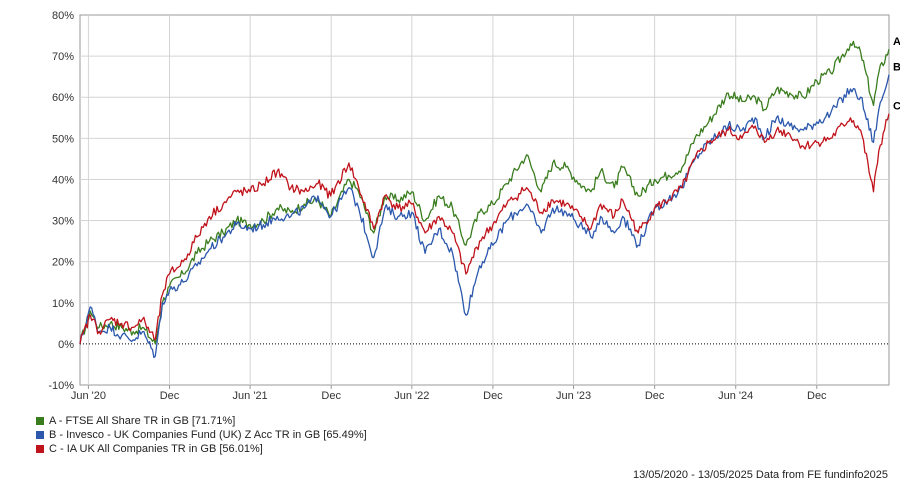  What do you see at coordinates (896, 42) in the screenshot?
I see `series-end-label-a: A` at bounding box center [896, 42].